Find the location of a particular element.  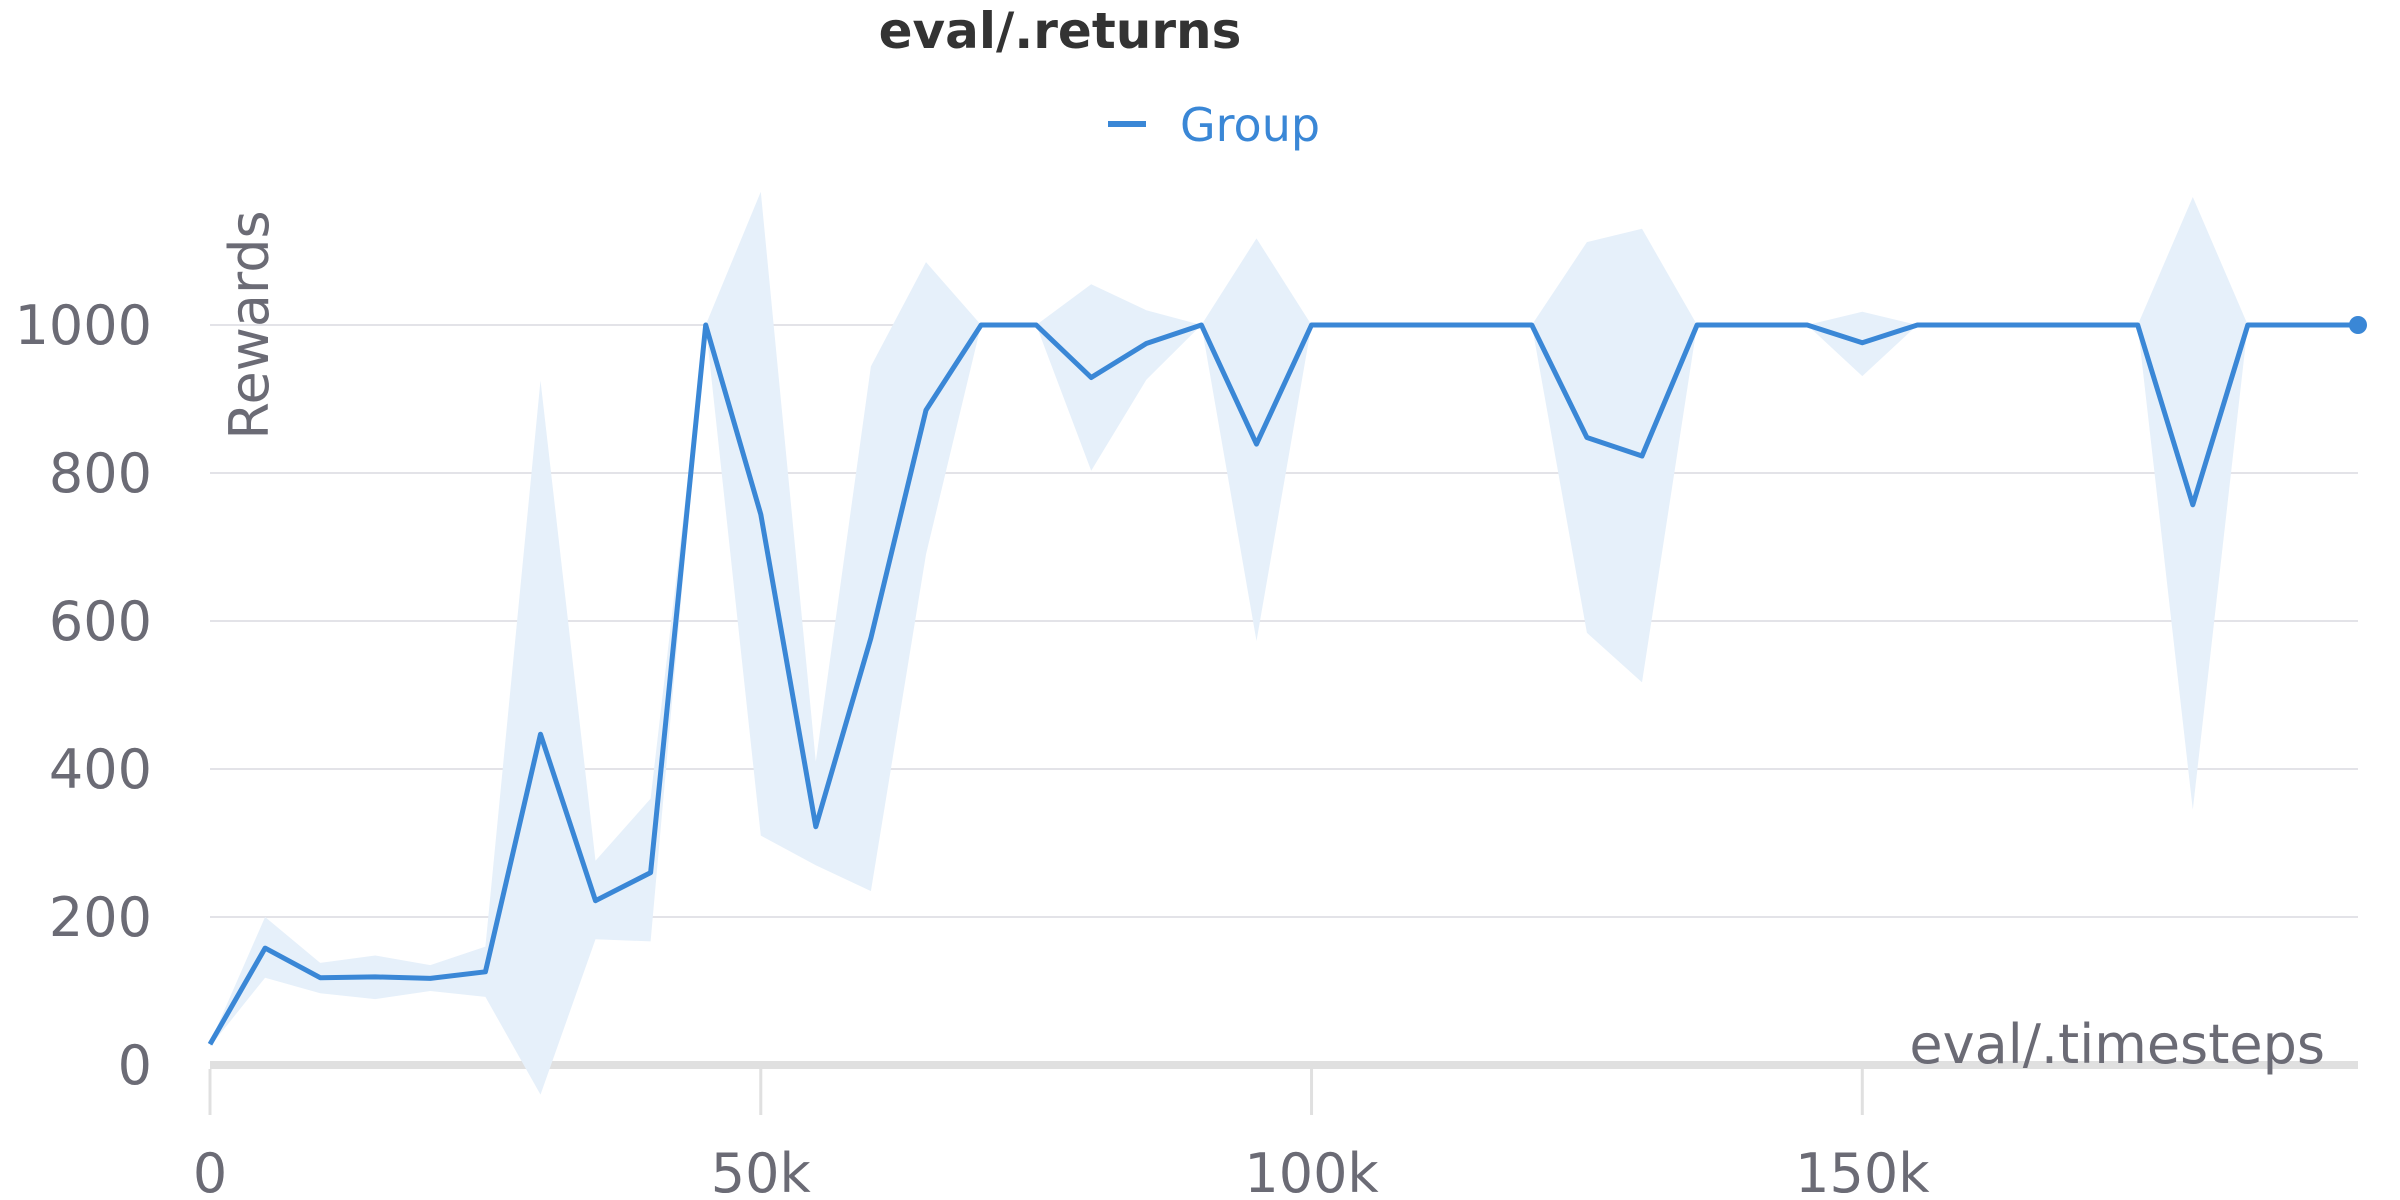

y-tick-label: 200 is located at coordinates (100, 917).